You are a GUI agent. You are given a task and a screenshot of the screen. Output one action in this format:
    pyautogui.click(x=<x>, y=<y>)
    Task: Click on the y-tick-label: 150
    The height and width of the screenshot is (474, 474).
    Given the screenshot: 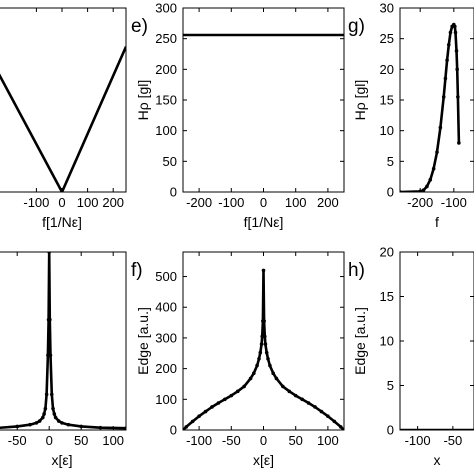 What is the action you would take?
    pyautogui.click(x=166, y=100)
    